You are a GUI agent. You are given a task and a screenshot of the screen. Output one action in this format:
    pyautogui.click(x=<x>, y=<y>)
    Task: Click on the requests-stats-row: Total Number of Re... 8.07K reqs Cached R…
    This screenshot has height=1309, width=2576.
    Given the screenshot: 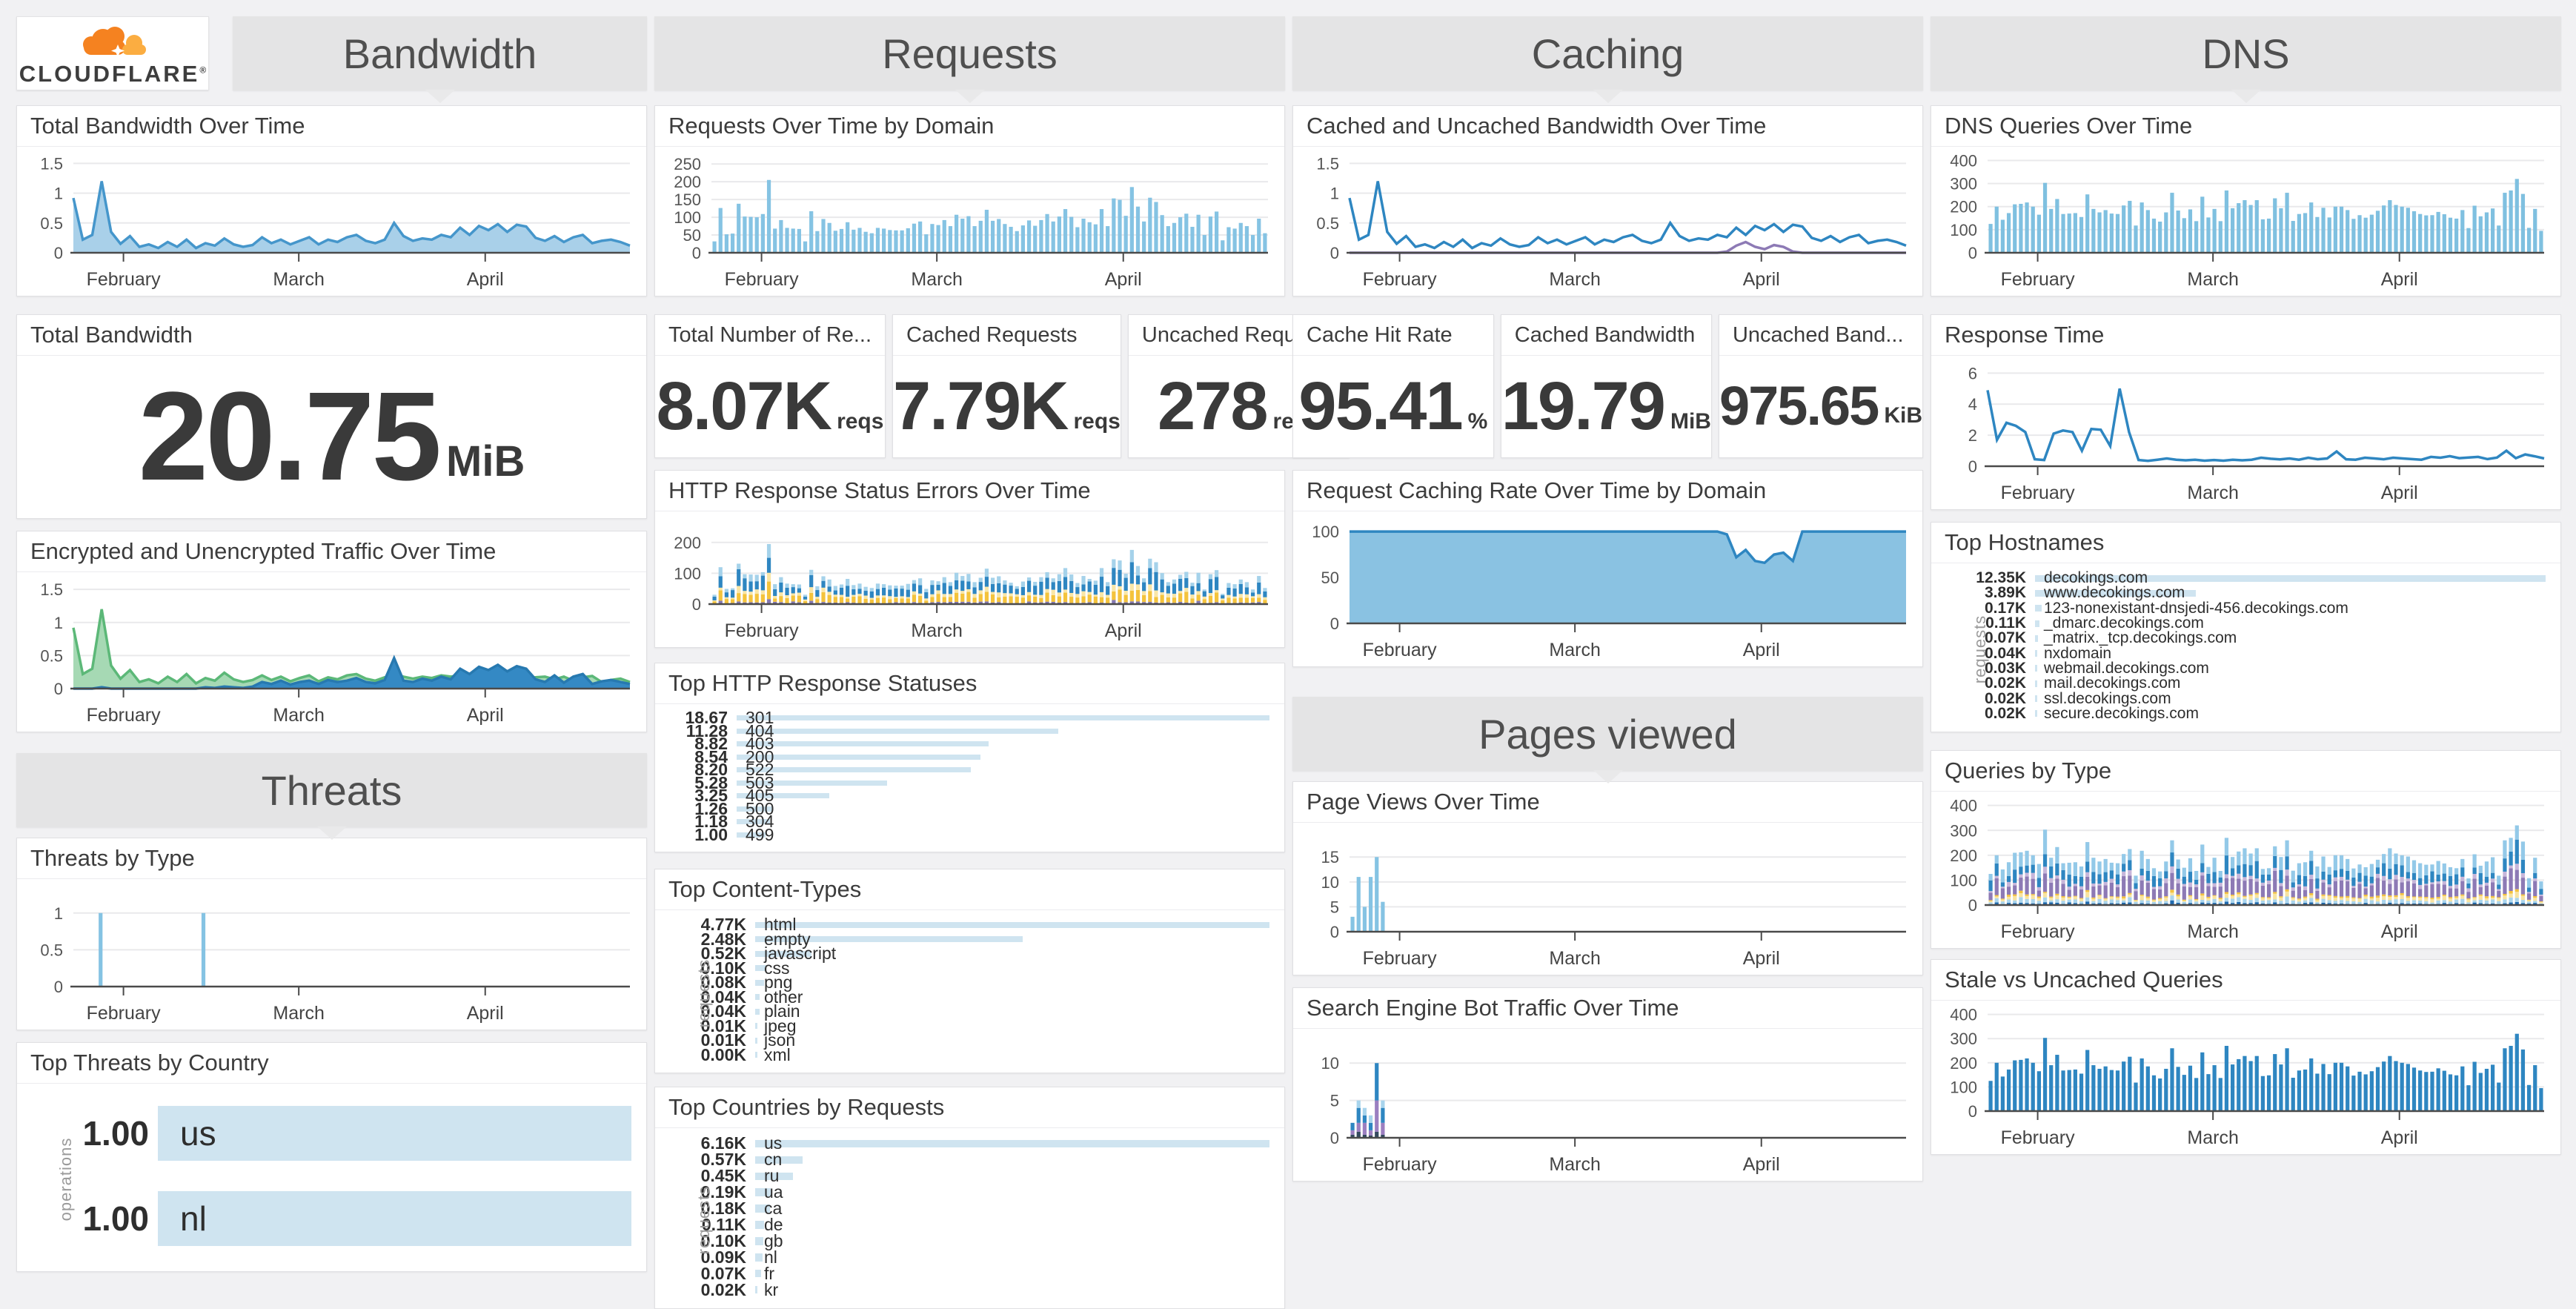 What is the action you would take?
    pyautogui.click(x=1002, y=386)
    